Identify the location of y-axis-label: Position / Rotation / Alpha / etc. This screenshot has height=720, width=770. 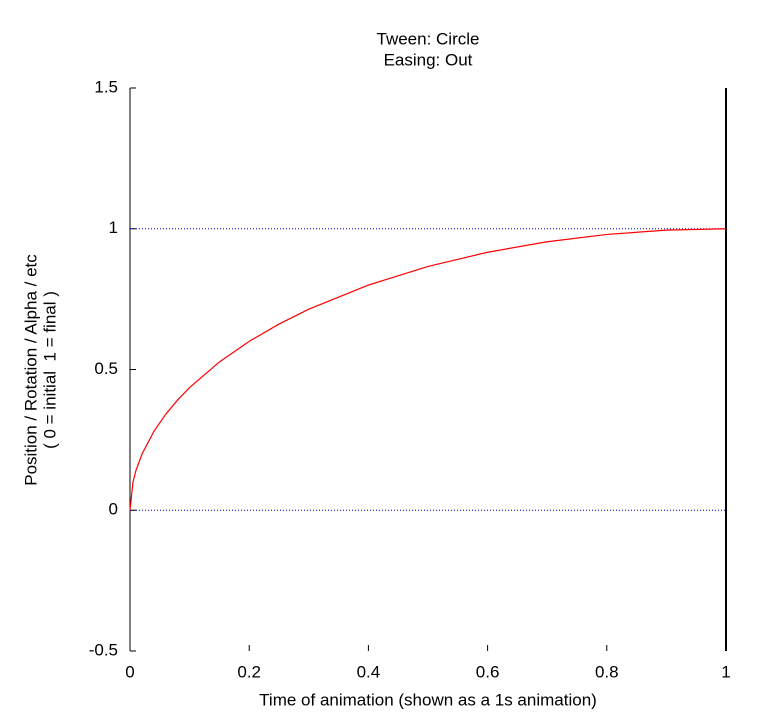
(30, 370).